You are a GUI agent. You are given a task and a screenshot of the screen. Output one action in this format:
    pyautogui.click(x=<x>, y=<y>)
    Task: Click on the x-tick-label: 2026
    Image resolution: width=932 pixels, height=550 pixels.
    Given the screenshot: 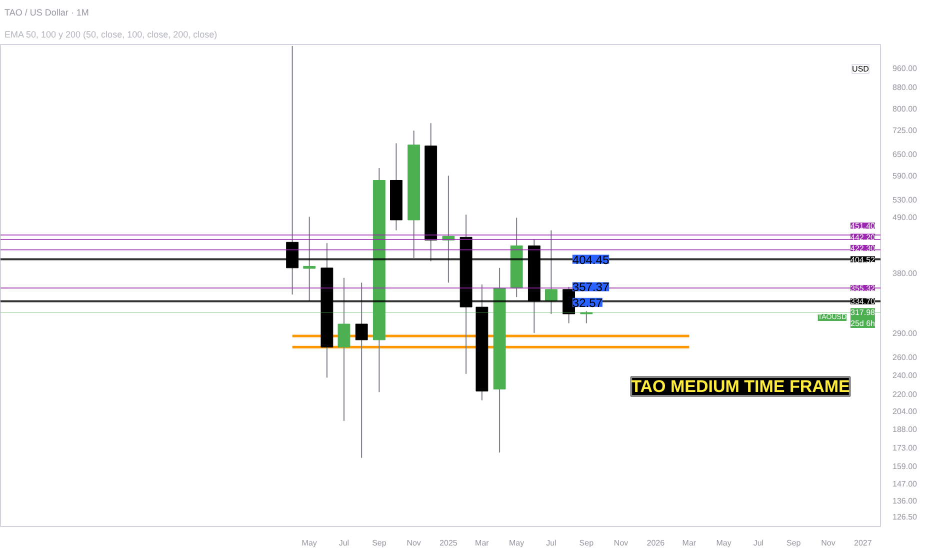 What is the action you would take?
    pyautogui.click(x=656, y=543)
    